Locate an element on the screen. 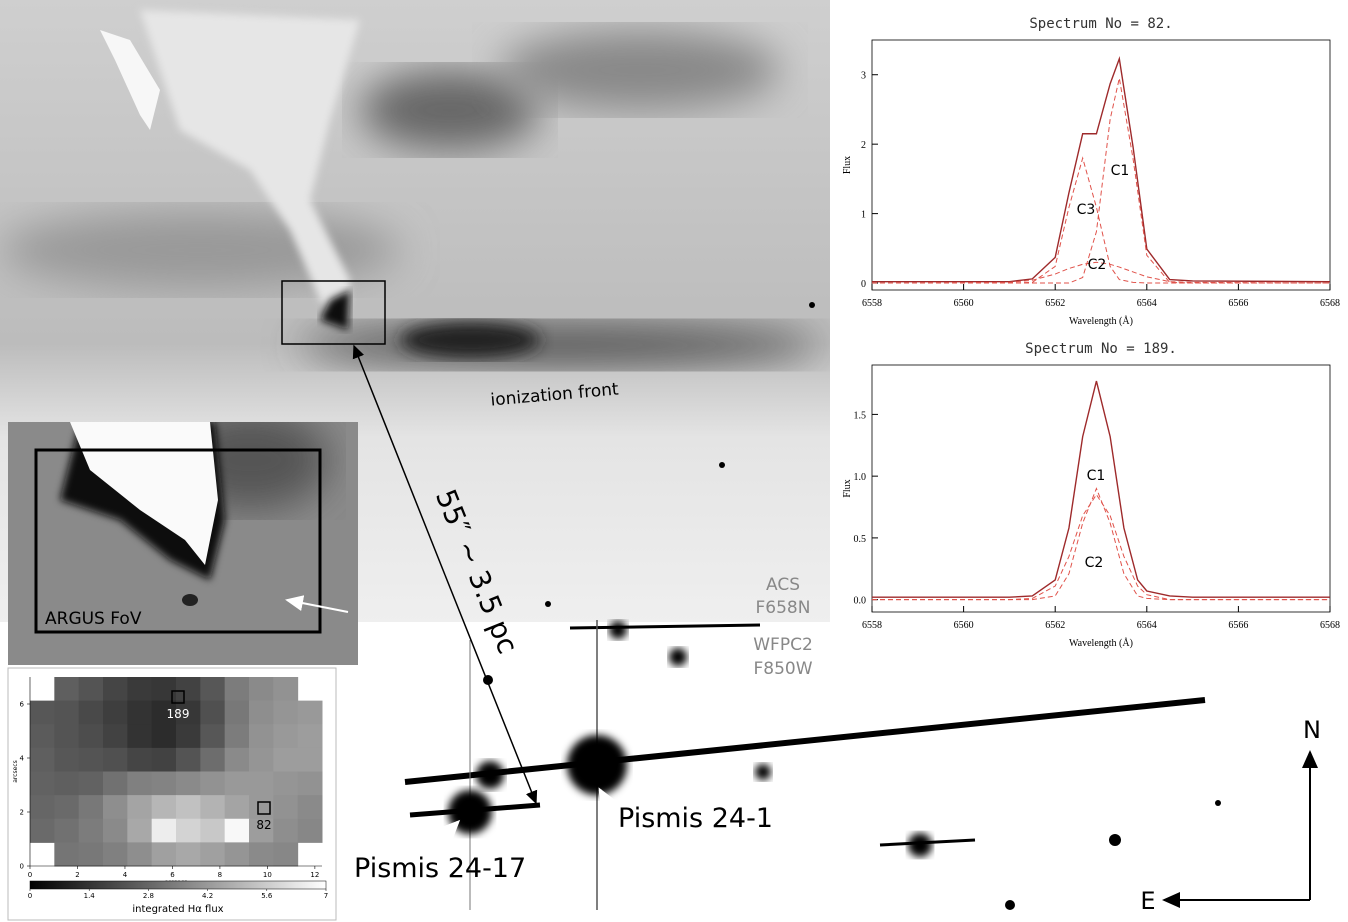 This screenshot has width=1348, height=922. y-tick-label: 1 is located at coordinates (863, 215).